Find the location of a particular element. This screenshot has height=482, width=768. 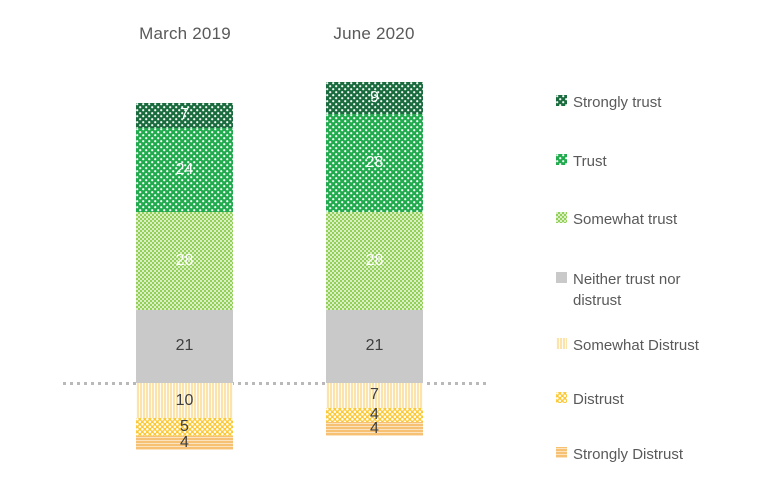

segment-strongly-distrust-june-2020: 4 is located at coordinates (374, 428).